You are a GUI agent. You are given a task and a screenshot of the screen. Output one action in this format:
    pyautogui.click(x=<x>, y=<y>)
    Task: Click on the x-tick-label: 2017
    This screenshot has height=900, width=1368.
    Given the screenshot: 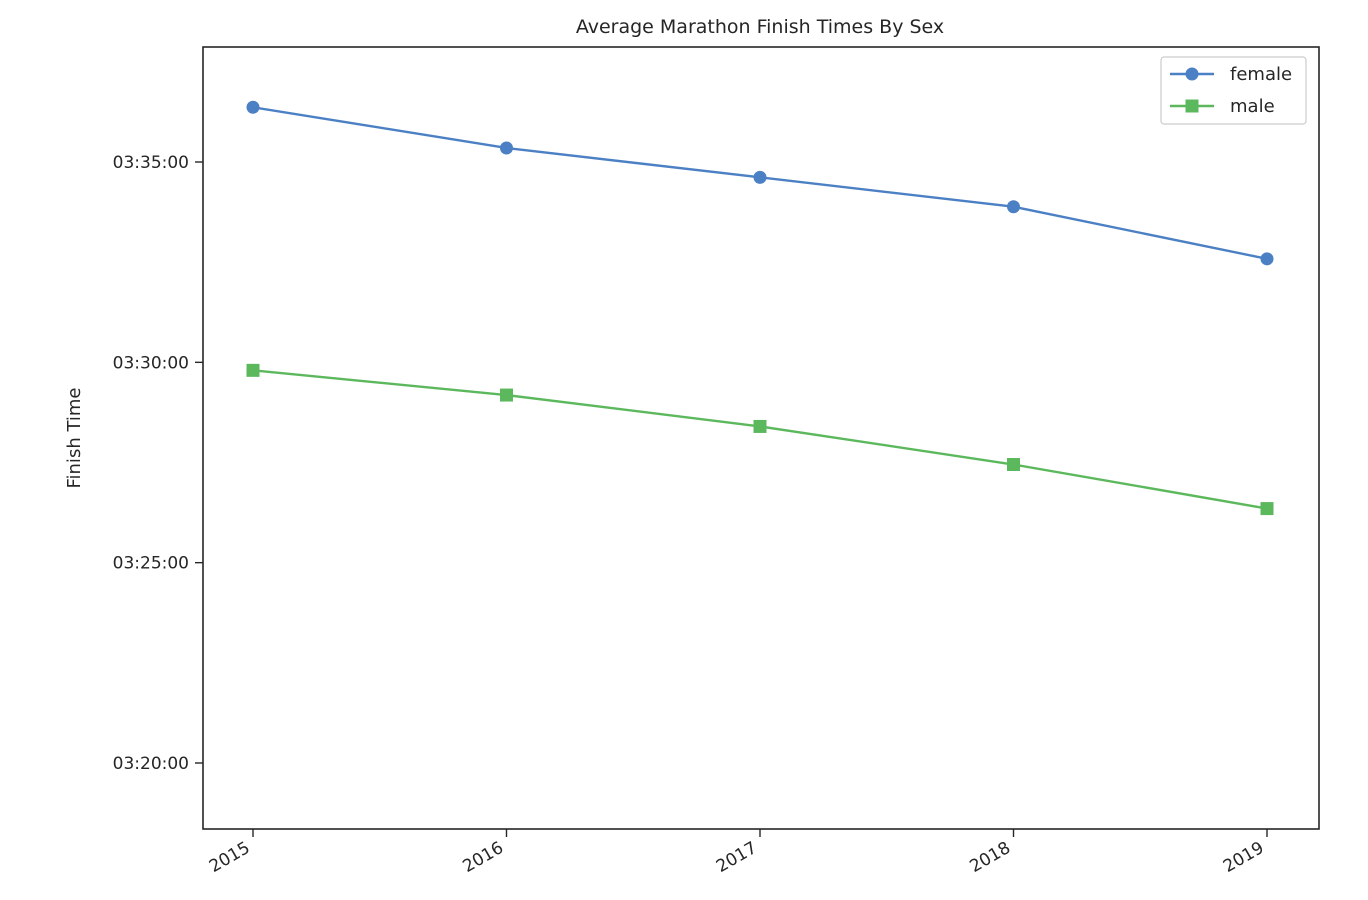 What is the action you would take?
    pyautogui.click(x=736, y=857)
    